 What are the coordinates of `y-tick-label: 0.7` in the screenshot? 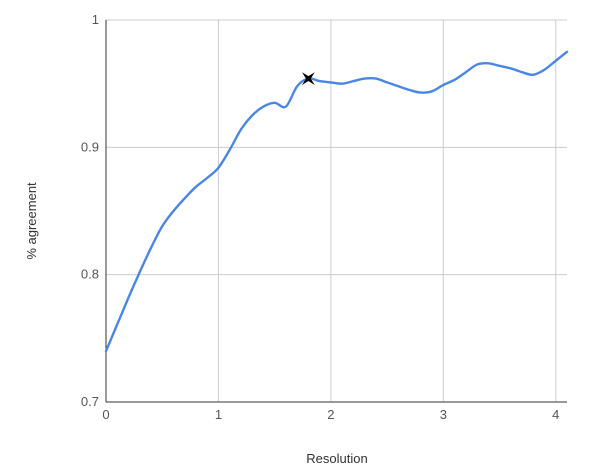 It's located at (90, 401).